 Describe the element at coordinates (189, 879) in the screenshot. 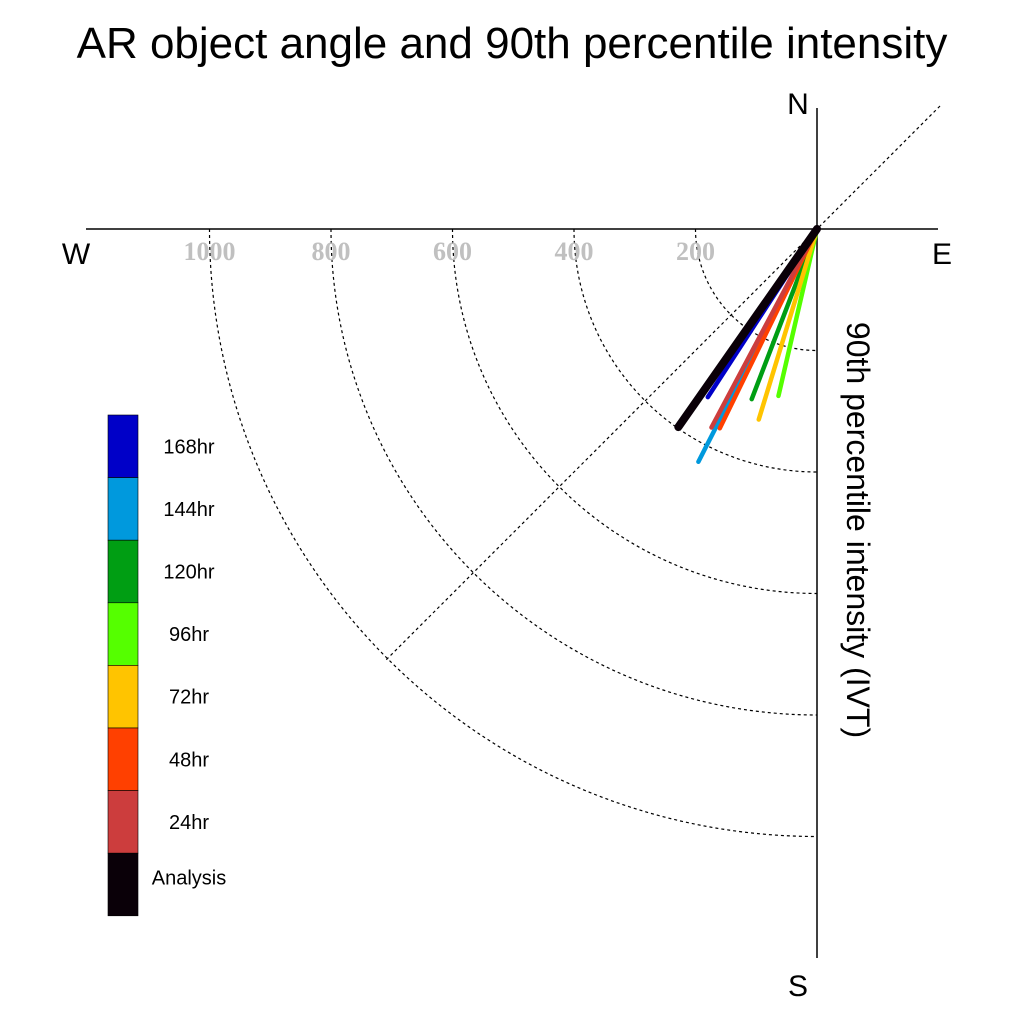

I see `legend-label-analysis: Analysis` at that location.